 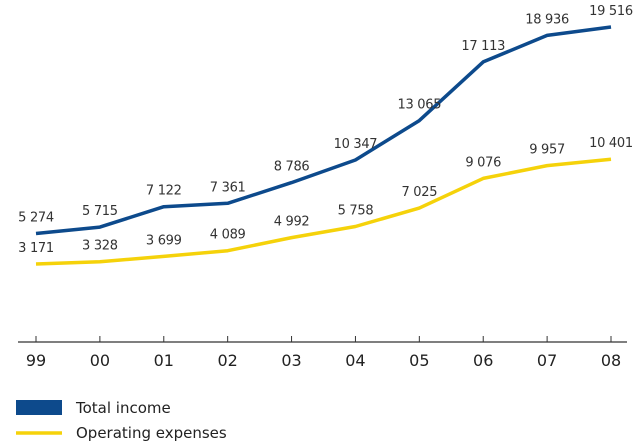 What do you see at coordinates (292, 222) in the screenshot?
I see `data-label: 4 992` at bounding box center [292, 222].